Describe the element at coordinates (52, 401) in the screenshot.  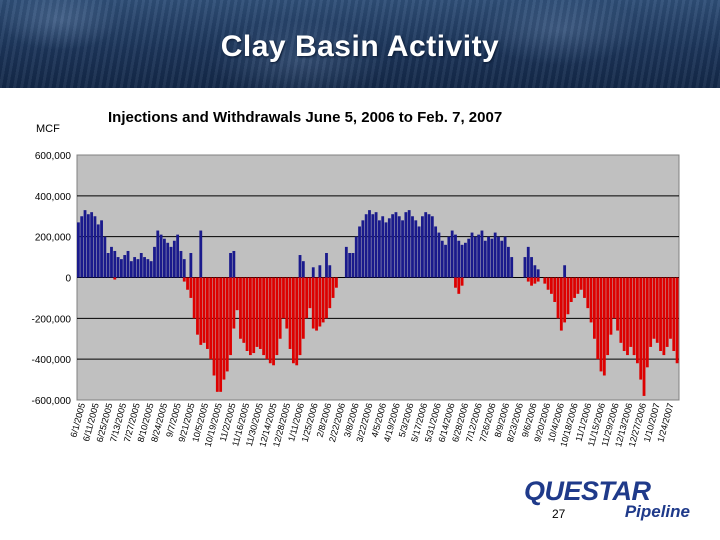
I see `y-tick-label: -600,000` at that location.